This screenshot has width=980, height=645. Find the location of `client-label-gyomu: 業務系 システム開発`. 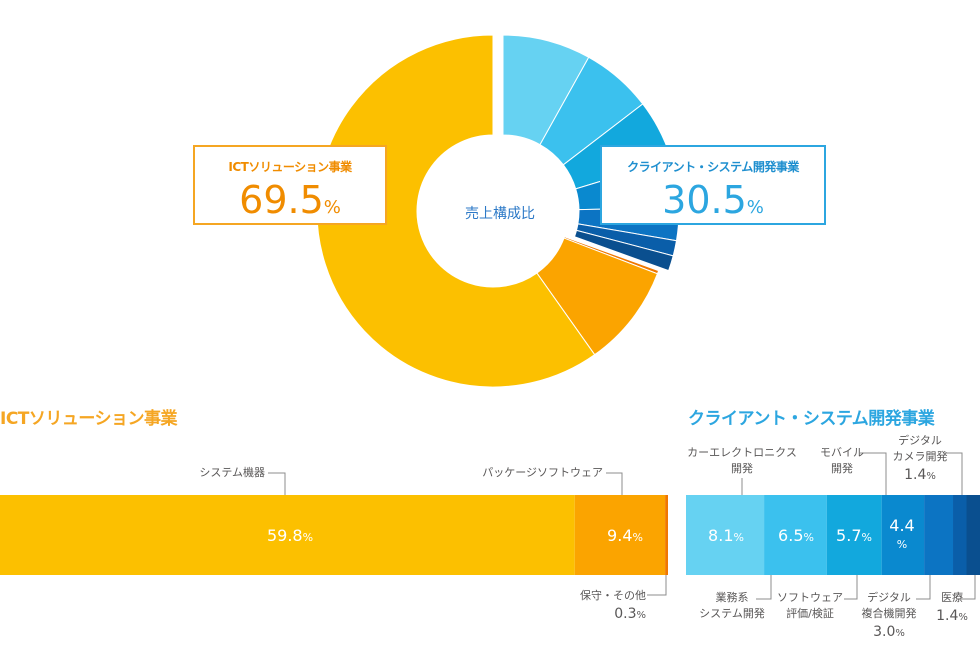

client-label-gyomu: 業務系 システム開発 is located at coordinates (732, 605).